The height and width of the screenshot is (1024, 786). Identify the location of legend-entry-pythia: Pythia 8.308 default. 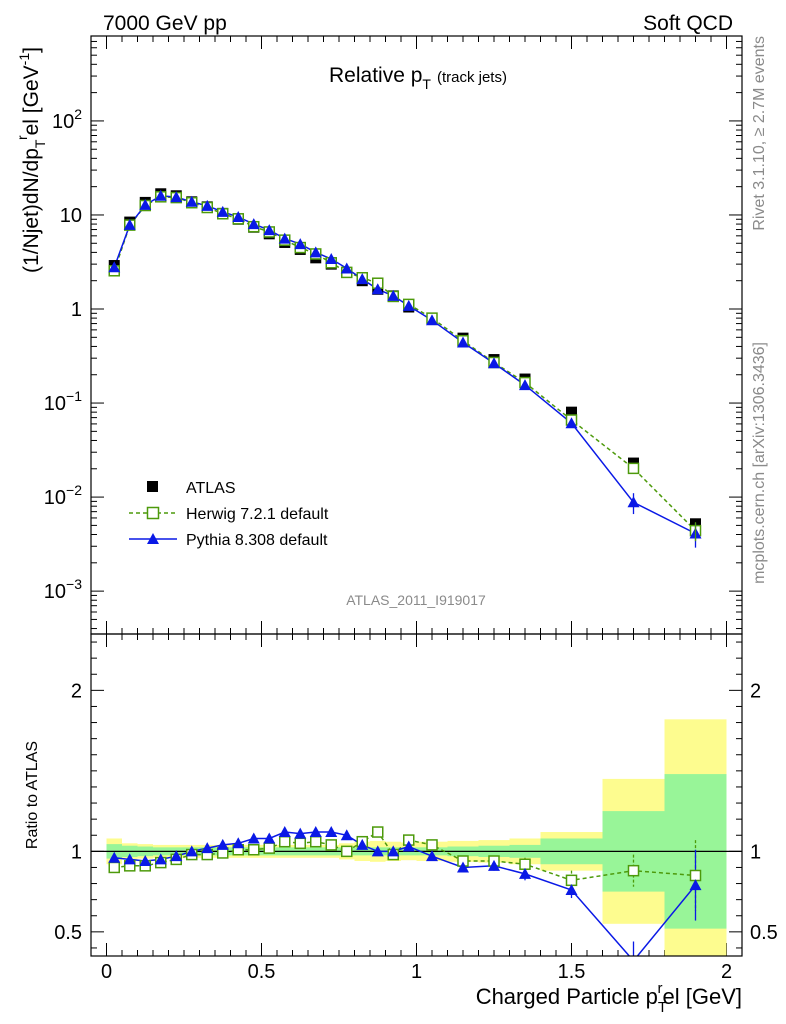
(228, 540).